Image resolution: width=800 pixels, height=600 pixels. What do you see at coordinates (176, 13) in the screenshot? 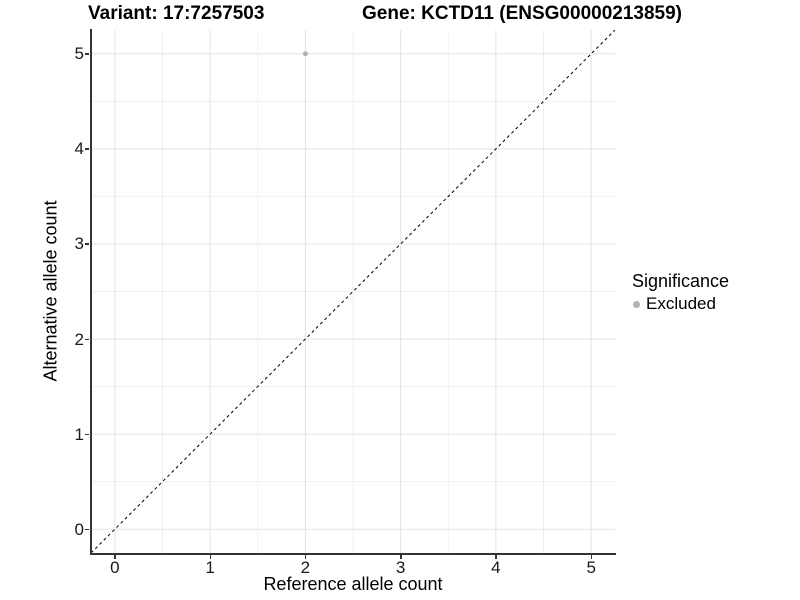
I see `plot-title-variant: Variant: 17:7257503` at bounding box center [176, 13].